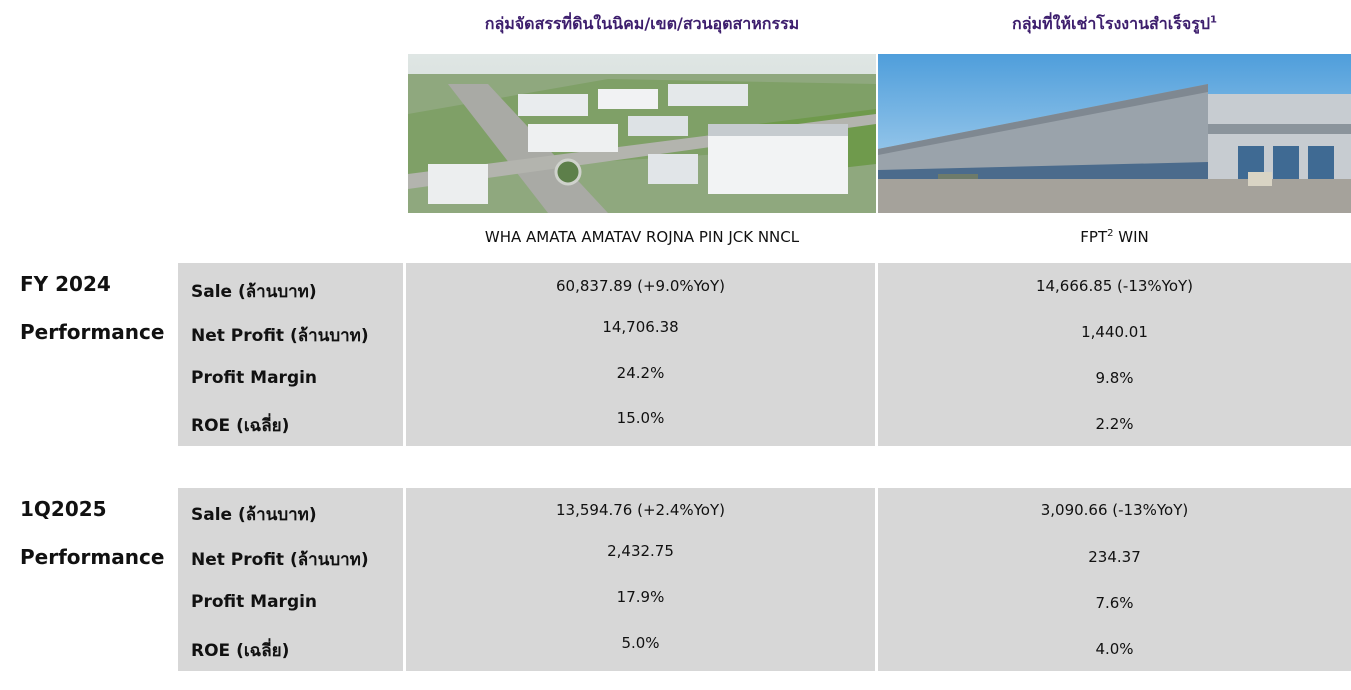  I want to click on factory-roe-value: 2.2%, so click(1114, 424).